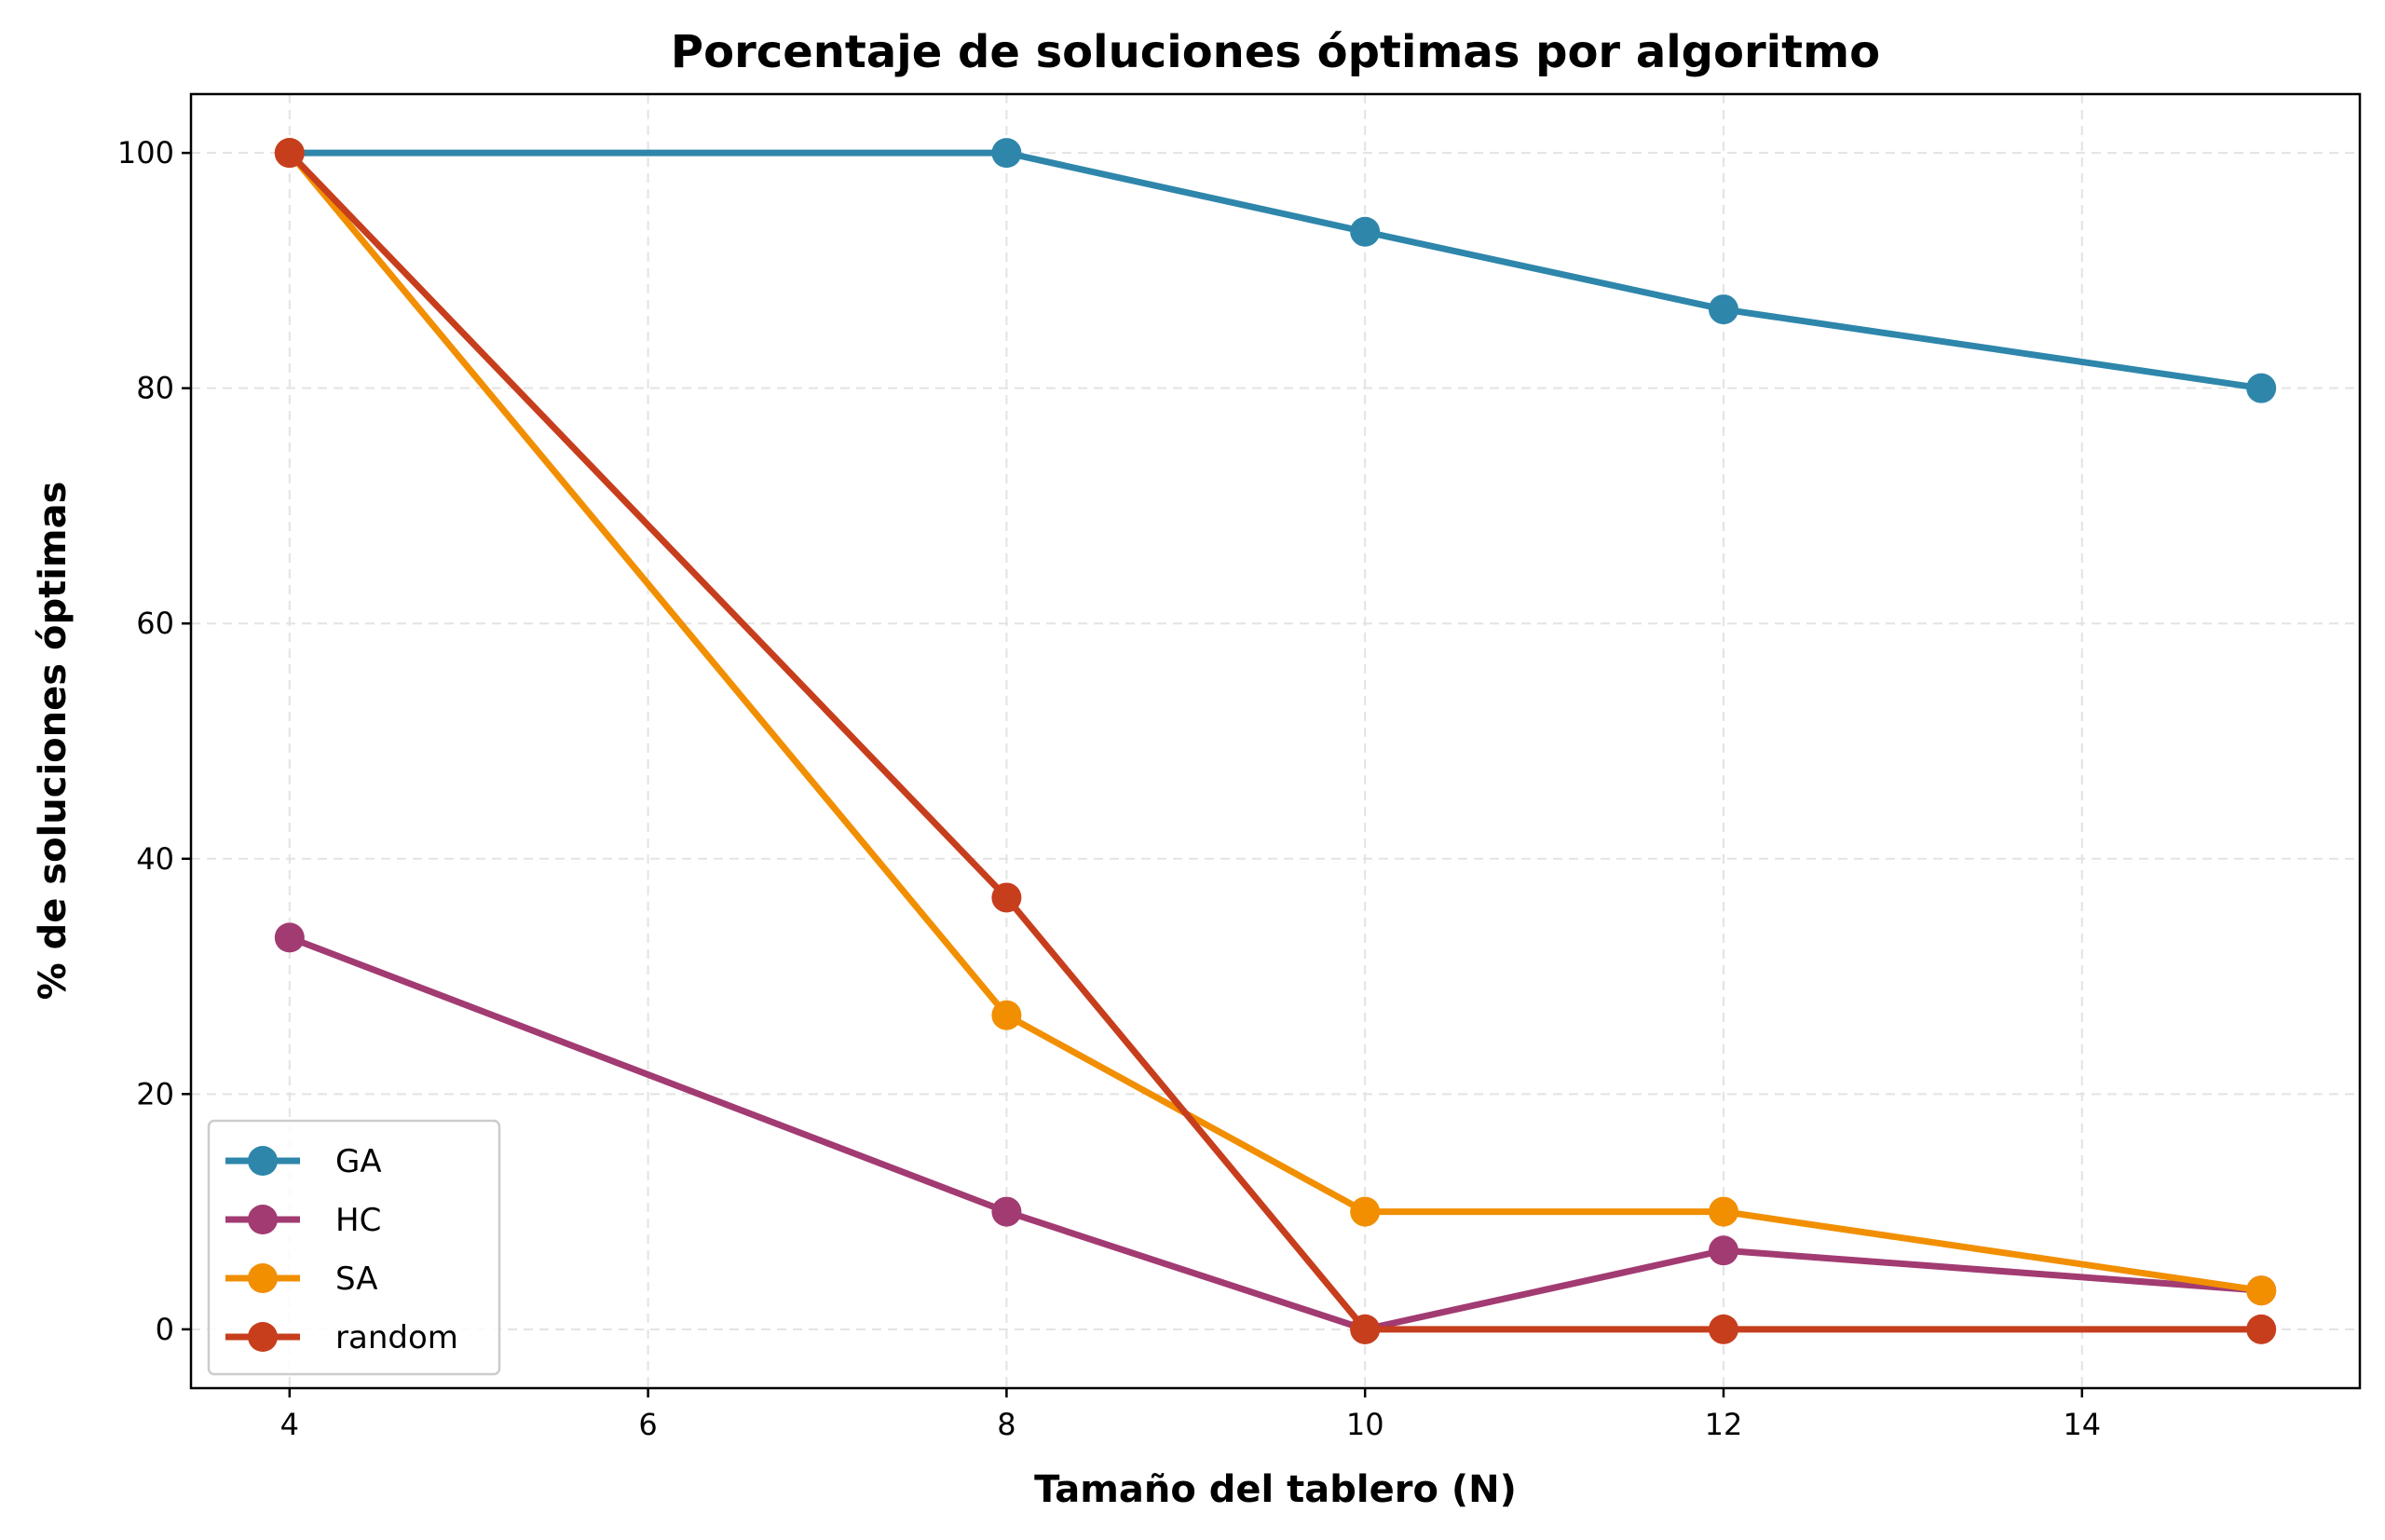 The image size is (2385, 1540). I want to click on y-tick-label: 40, so click(155, 859).